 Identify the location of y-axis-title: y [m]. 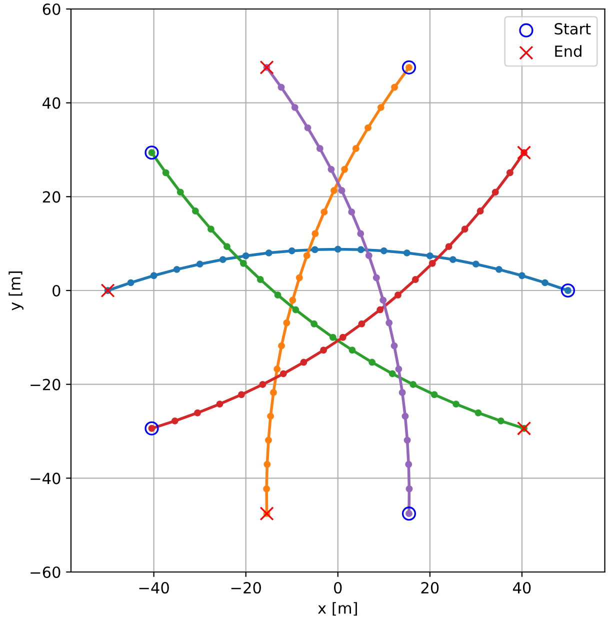
(16, 290).